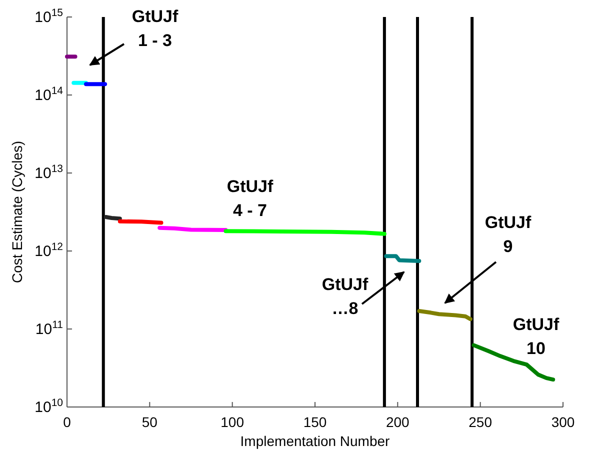  Describe the element at coordinates (155, 28) in the screenshot. I see `annotation: GtUJf 1 - 3` at that location.